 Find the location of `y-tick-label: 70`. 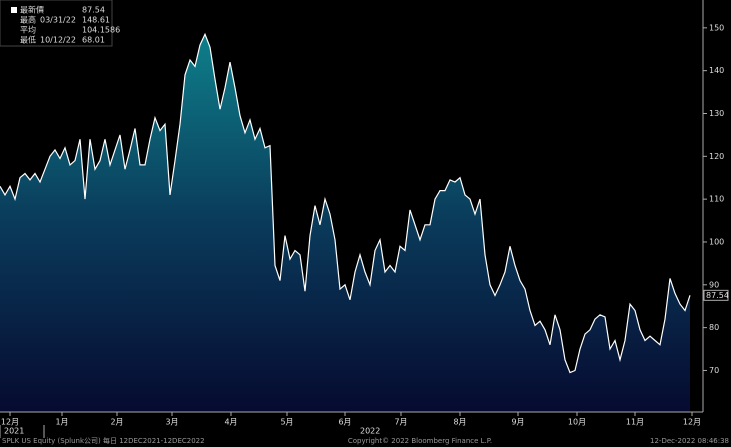

y-tick-label: 70 is located at coordinates (714, 370).